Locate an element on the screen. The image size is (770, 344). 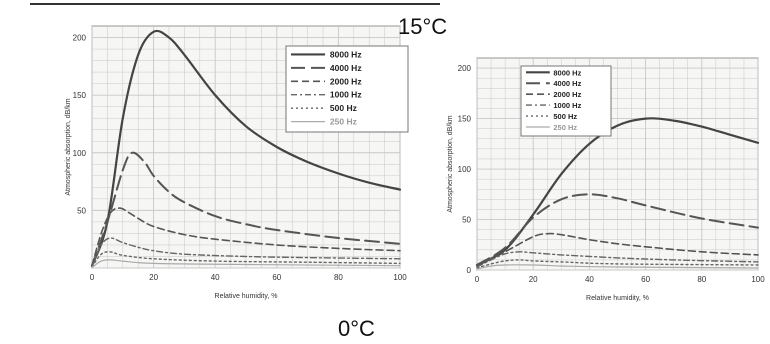
y-tick-label: 0 is located at coordinates (469, 270).